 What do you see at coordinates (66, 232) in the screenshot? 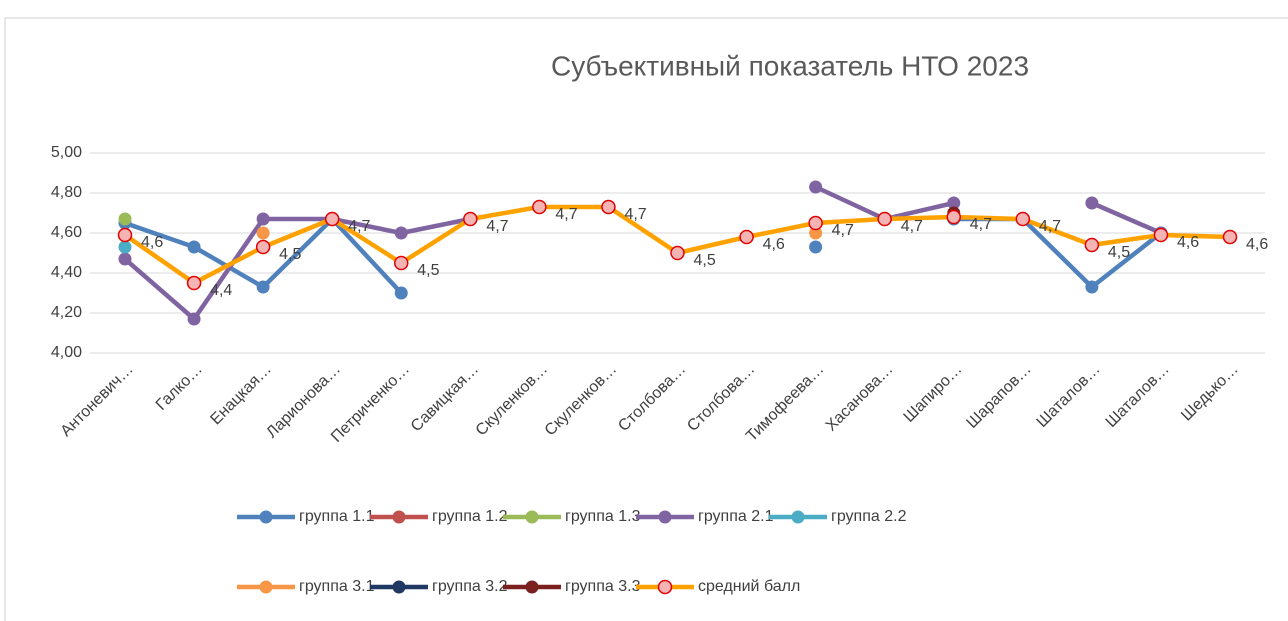
I see `y-tick-label: 4,60` at bounding box center [66, 232].